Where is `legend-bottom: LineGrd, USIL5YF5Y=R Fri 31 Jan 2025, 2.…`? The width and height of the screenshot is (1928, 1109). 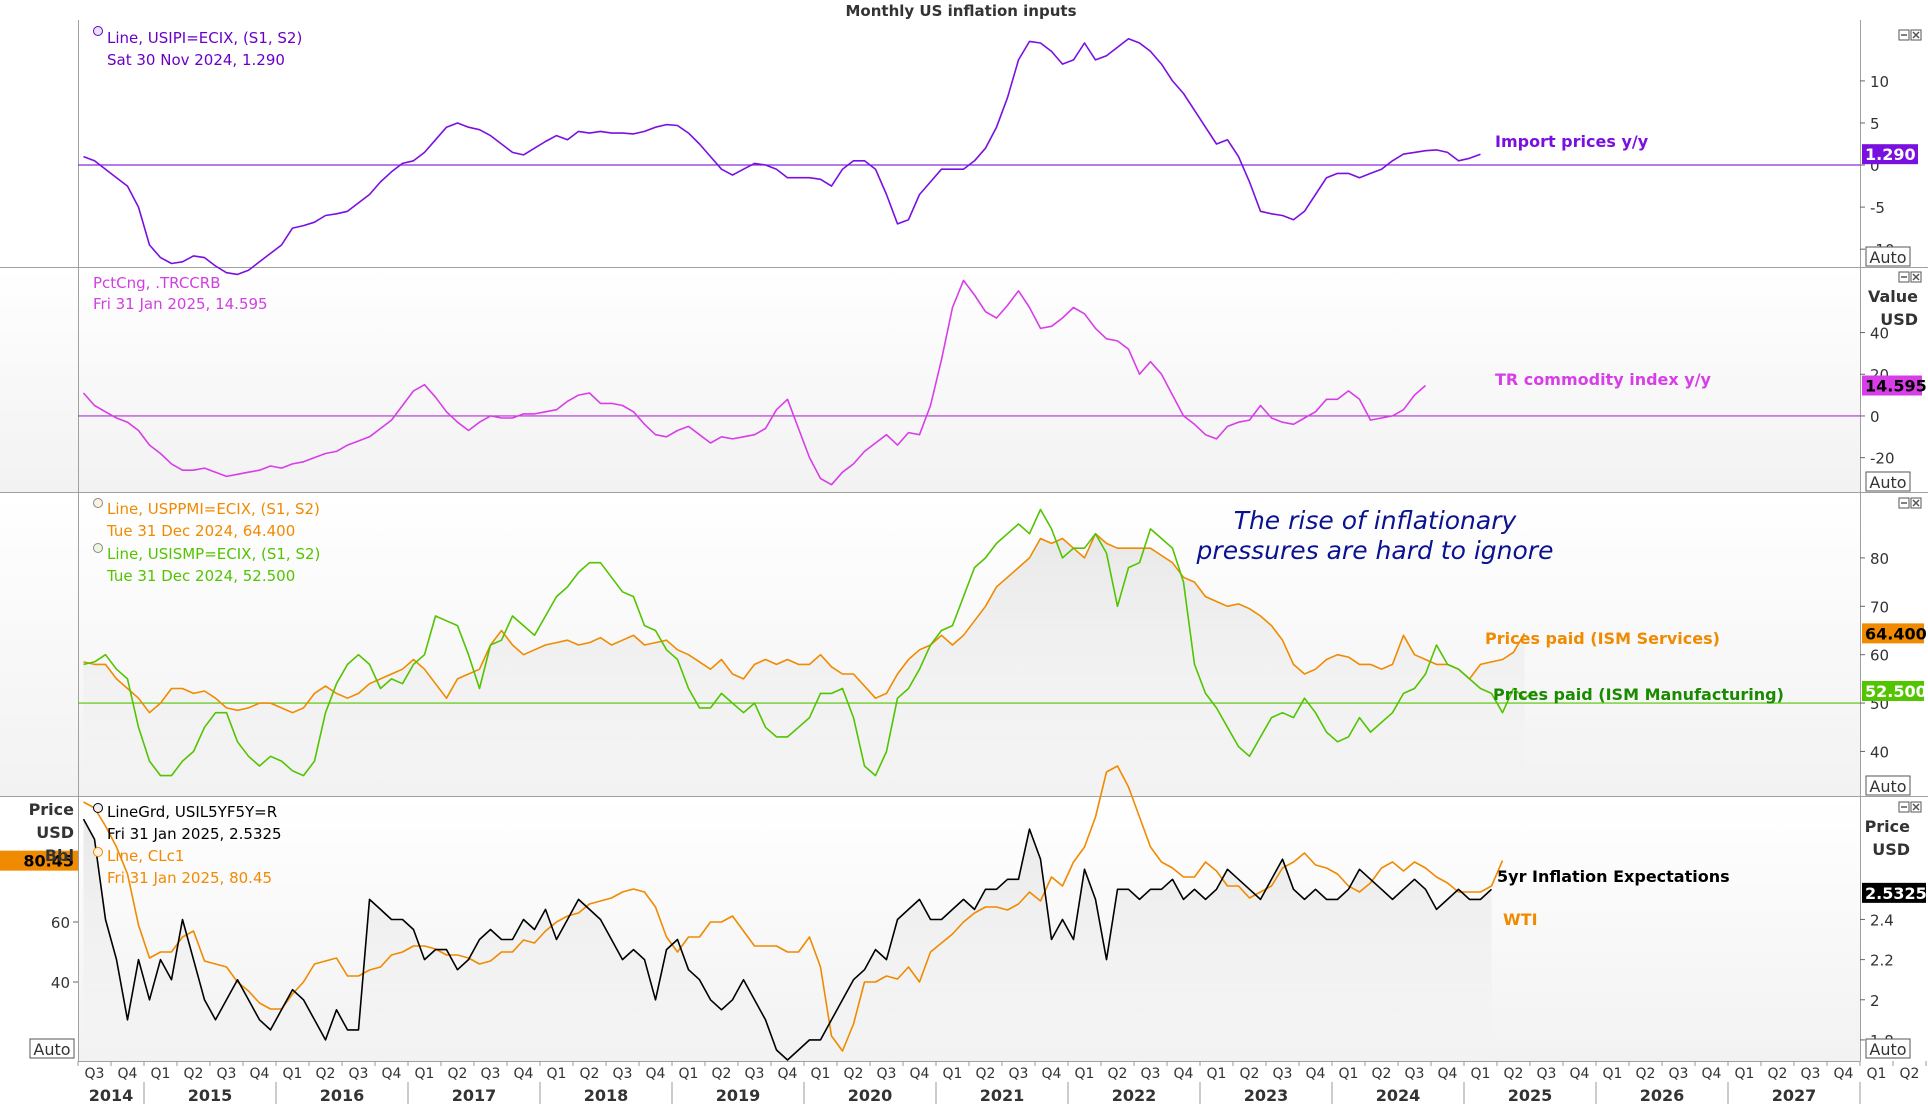 legend-bottom: LineGrd, USIL5YF5Y=R Fri 31 Jan 2025, 2.… is located at coordinates (187, 845).